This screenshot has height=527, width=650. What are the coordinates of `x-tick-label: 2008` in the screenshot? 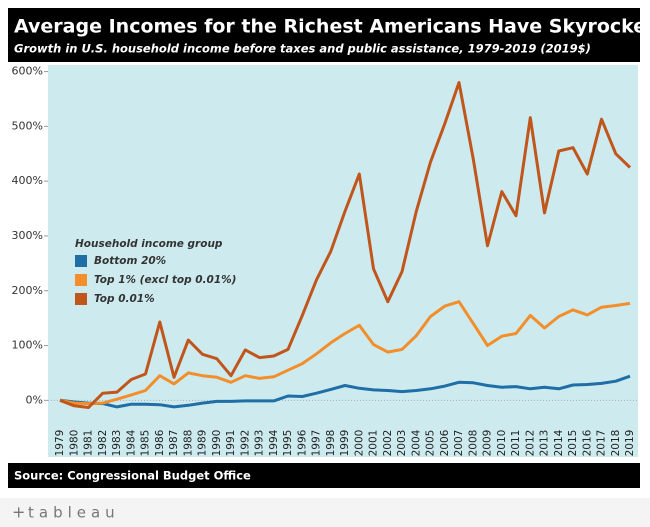 It's located at (473, 443).